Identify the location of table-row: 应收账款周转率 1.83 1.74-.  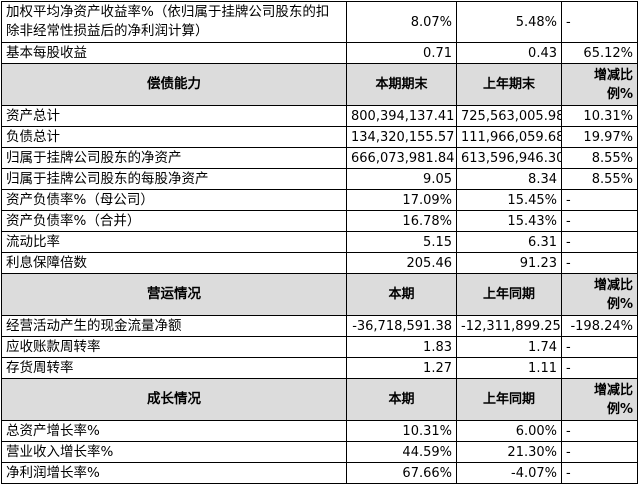
(319, 347).